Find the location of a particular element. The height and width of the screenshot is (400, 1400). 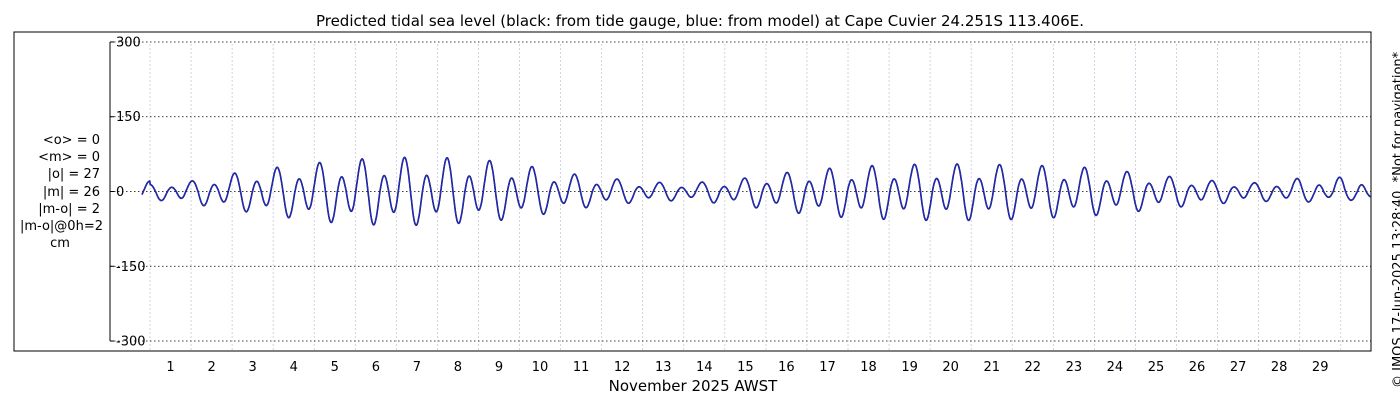

stat-abs-model: |m| = 26 is located at coordinates (71, 192).